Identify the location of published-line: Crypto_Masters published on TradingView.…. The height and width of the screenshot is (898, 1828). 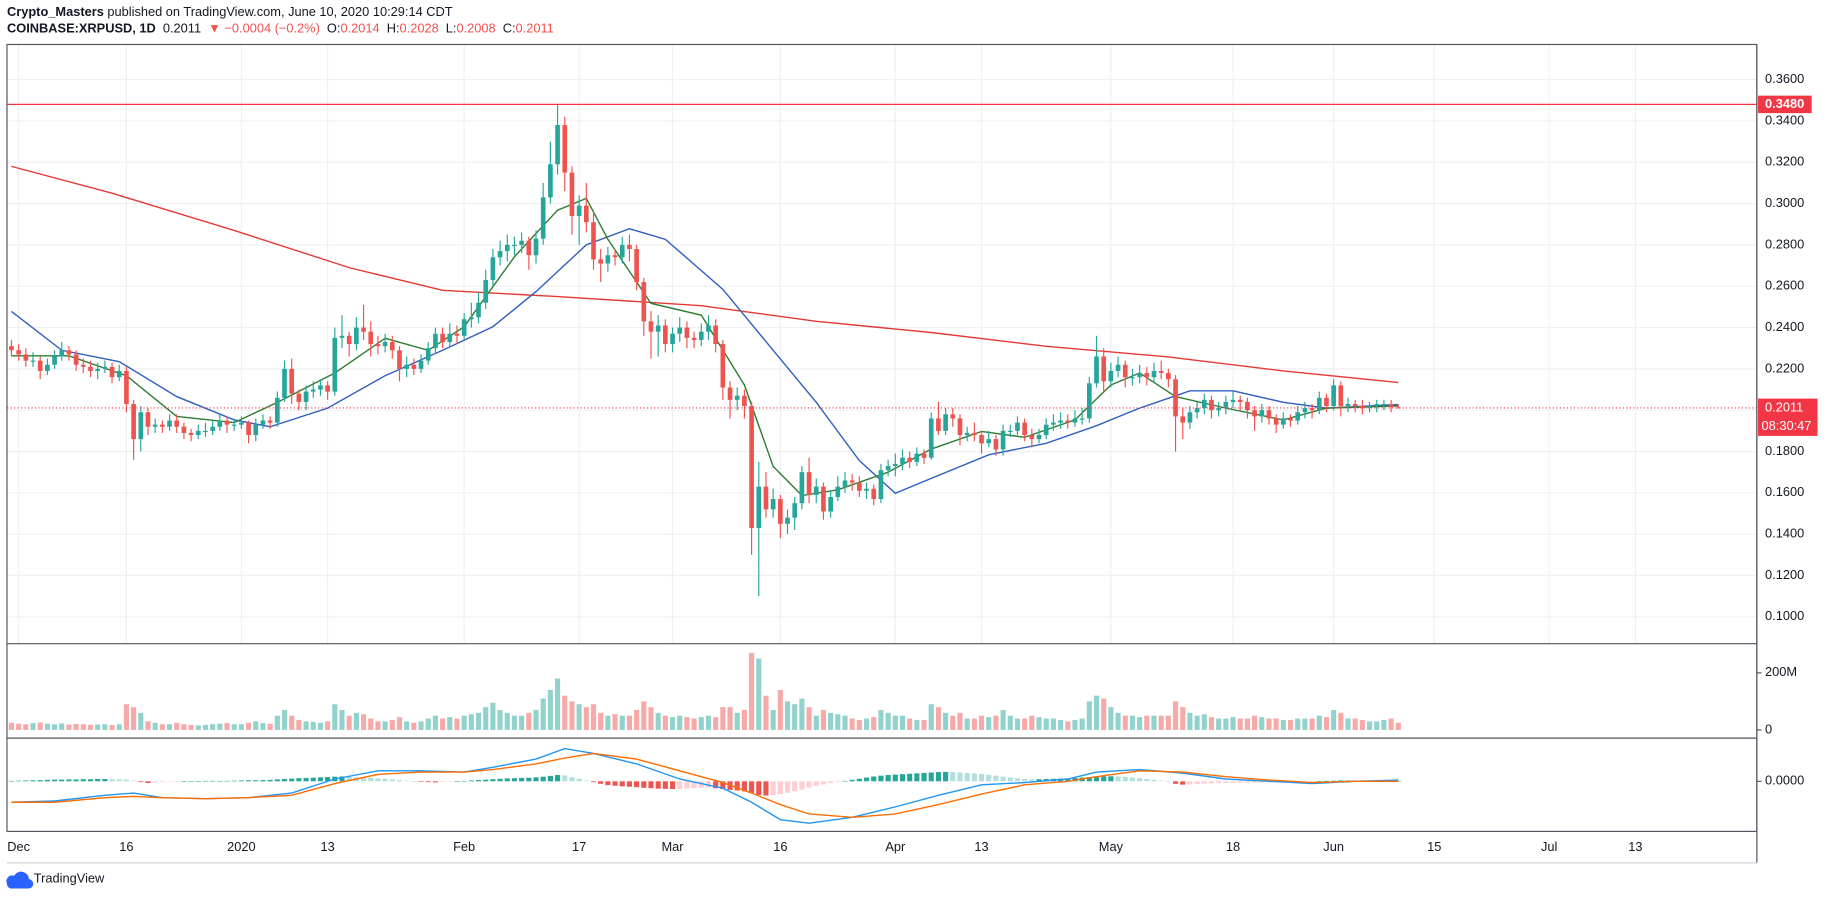
(230, 11).